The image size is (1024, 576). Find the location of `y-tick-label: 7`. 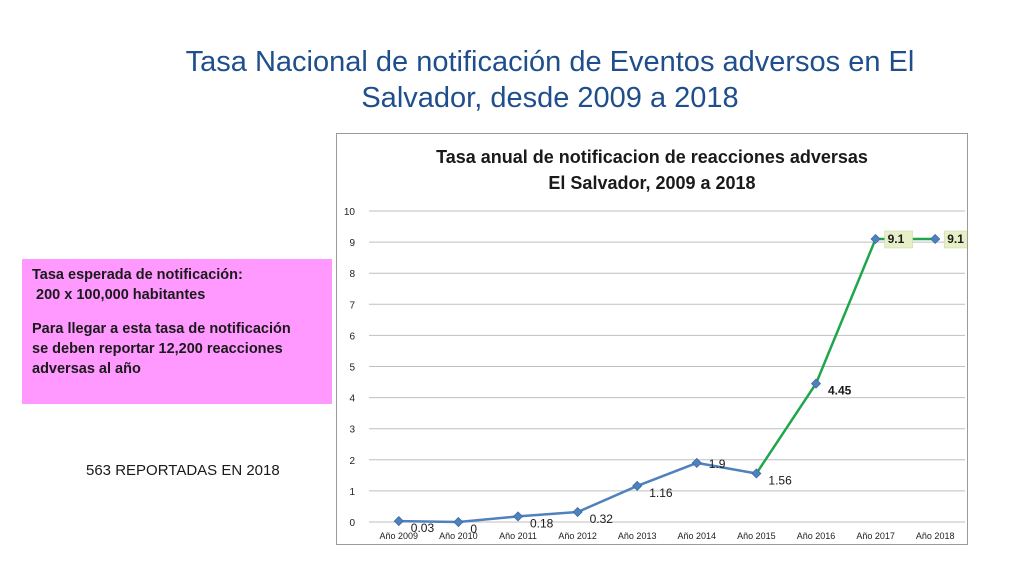

y-tick-label: 7 is located at coordinates (352, 305).